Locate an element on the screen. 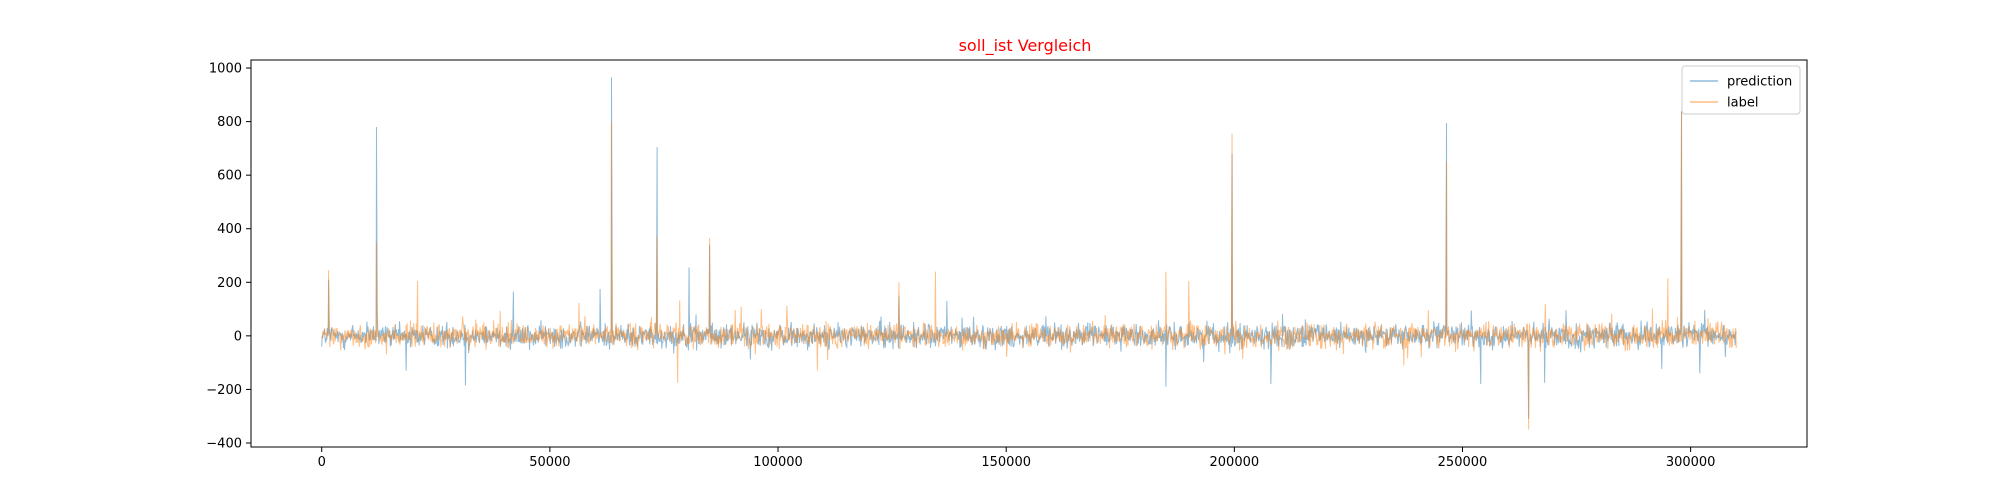 The image size is (2000, 500). y-tick-label: −200 is located at coordinates (224, 390).